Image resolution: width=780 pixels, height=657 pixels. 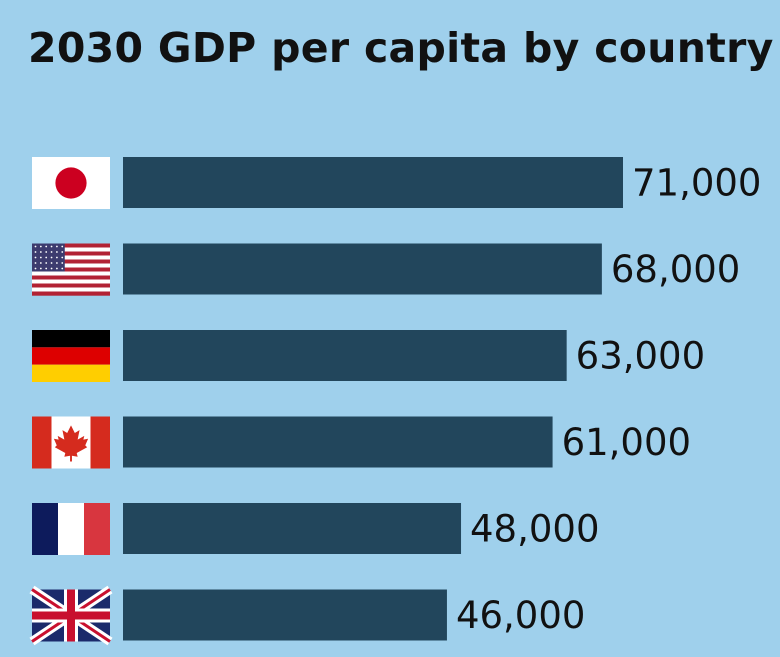 I want to click on germany-flag-icon, so click(x=71, y=356).